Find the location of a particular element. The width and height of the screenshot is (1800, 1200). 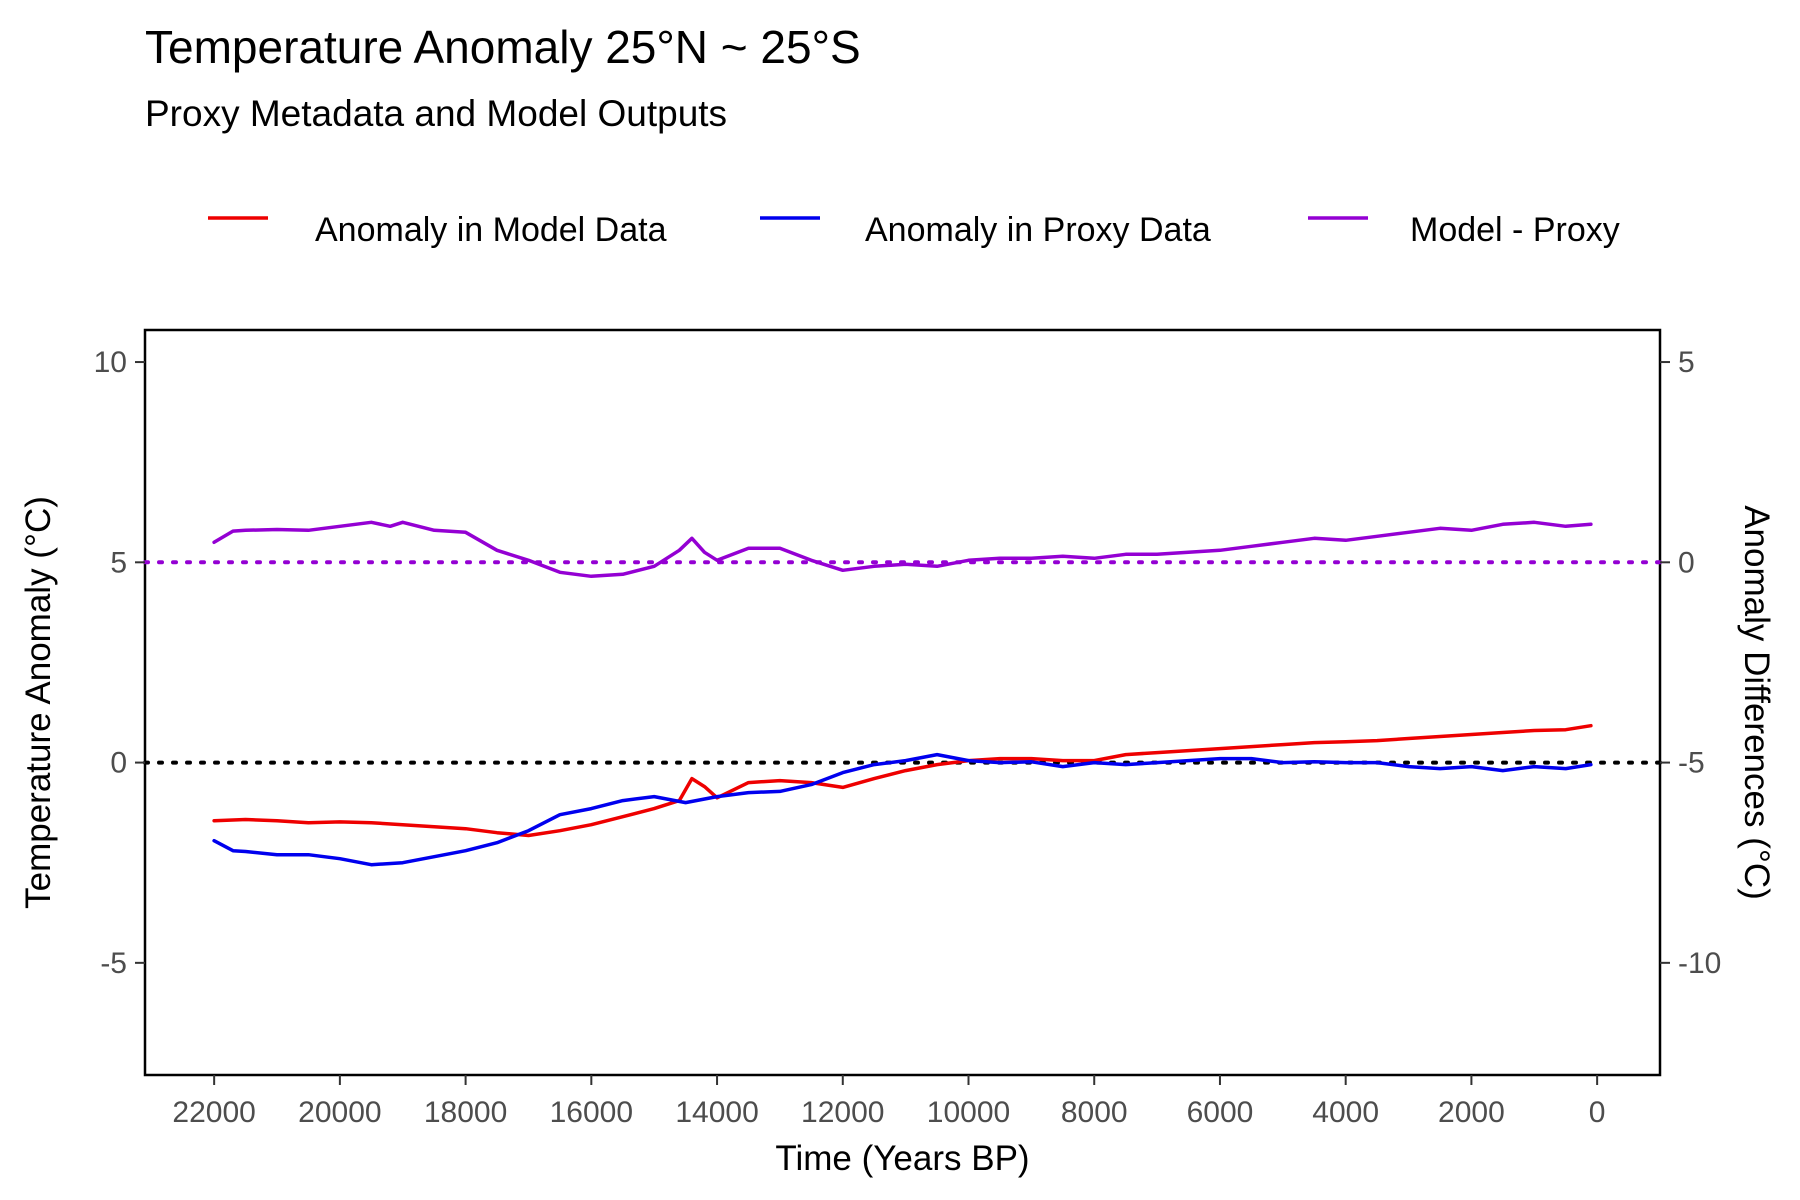

x-tick-label: 10000 is located at coordinates (968, 1112).